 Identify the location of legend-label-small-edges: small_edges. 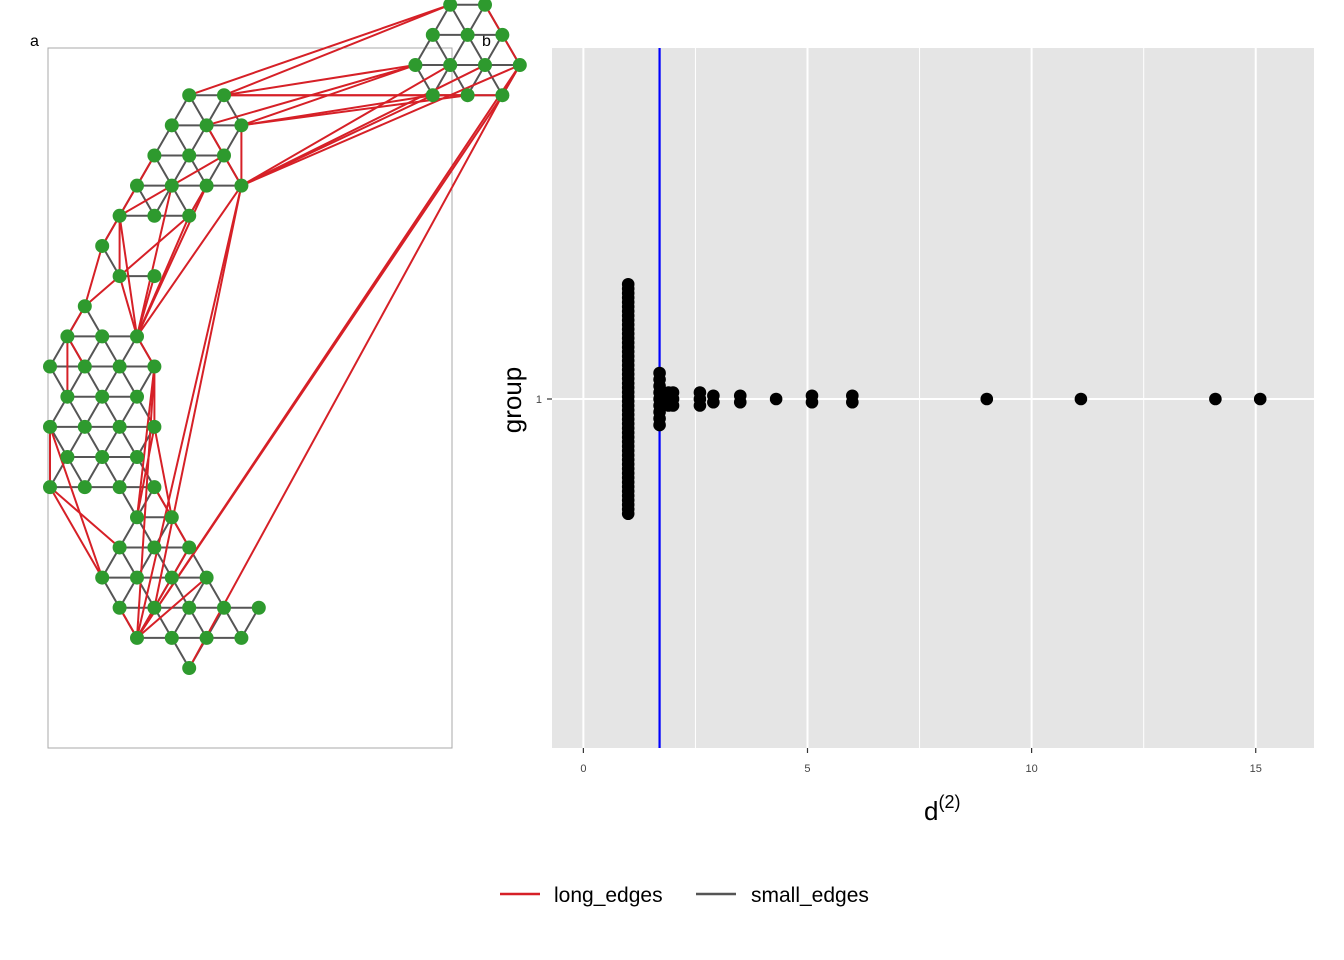
(810, 895).